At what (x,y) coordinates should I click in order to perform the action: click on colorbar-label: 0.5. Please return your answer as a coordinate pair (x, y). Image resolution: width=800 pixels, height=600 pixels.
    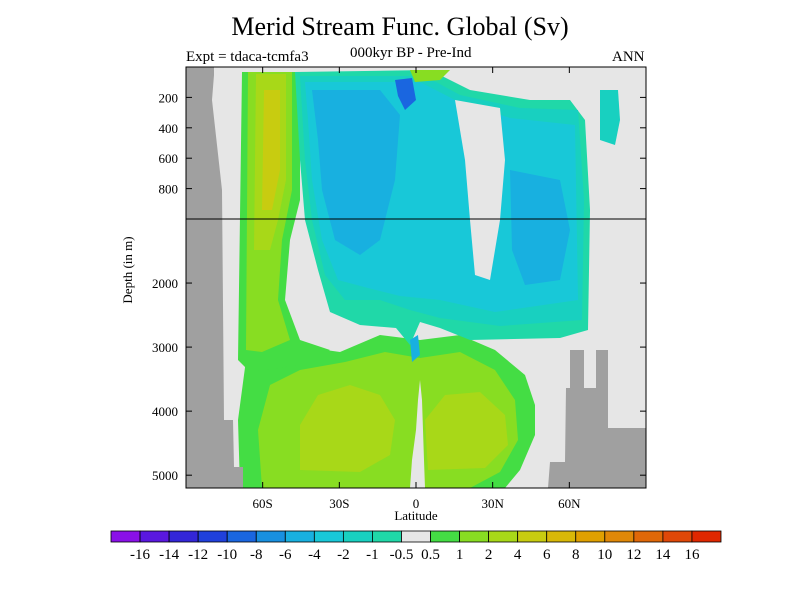
    Looking at the image, I should click on (430, 555).